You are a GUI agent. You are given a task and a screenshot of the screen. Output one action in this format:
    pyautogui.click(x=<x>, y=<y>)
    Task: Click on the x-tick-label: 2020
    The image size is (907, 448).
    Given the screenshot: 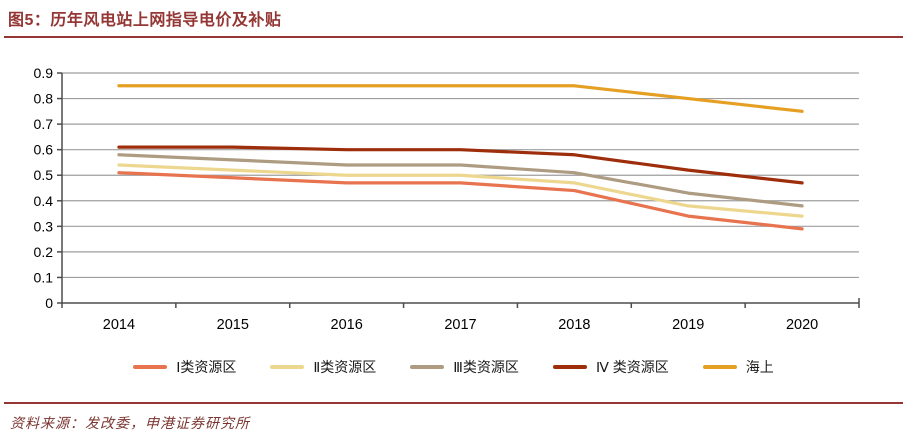 What is the action you would take?
    pyautogui.click(x=802, y=325)
    